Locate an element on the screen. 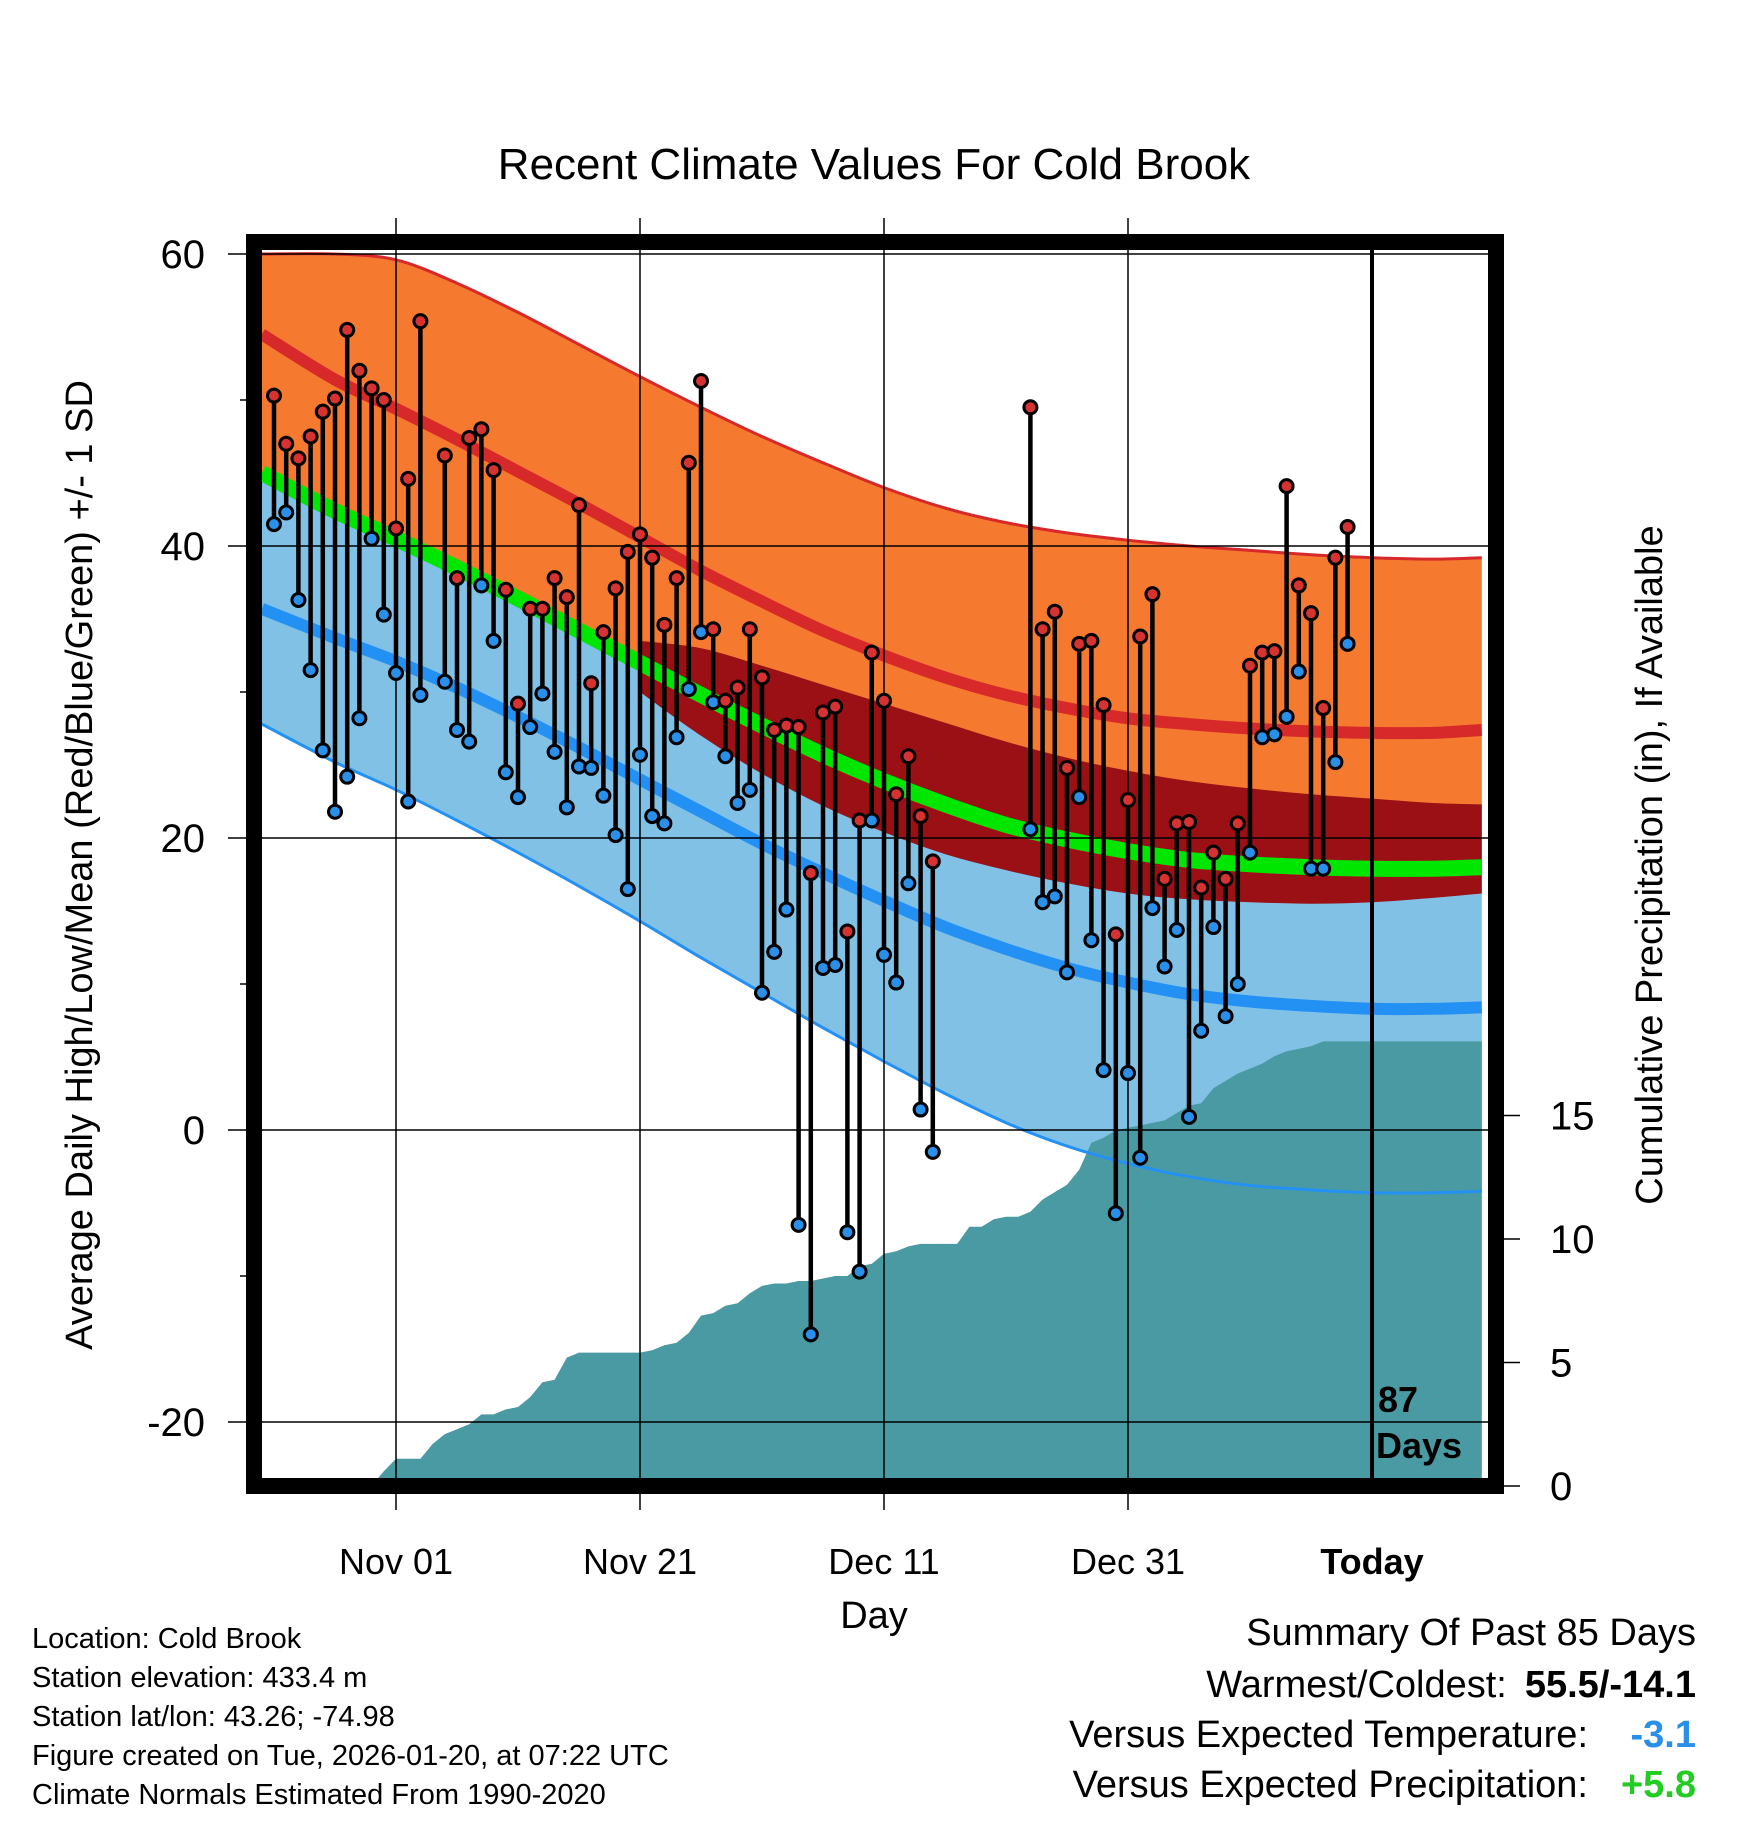 This screenshot has width=1748, height=1828. y2-tick-label: 5 is located at coordinates (1561, 1364).